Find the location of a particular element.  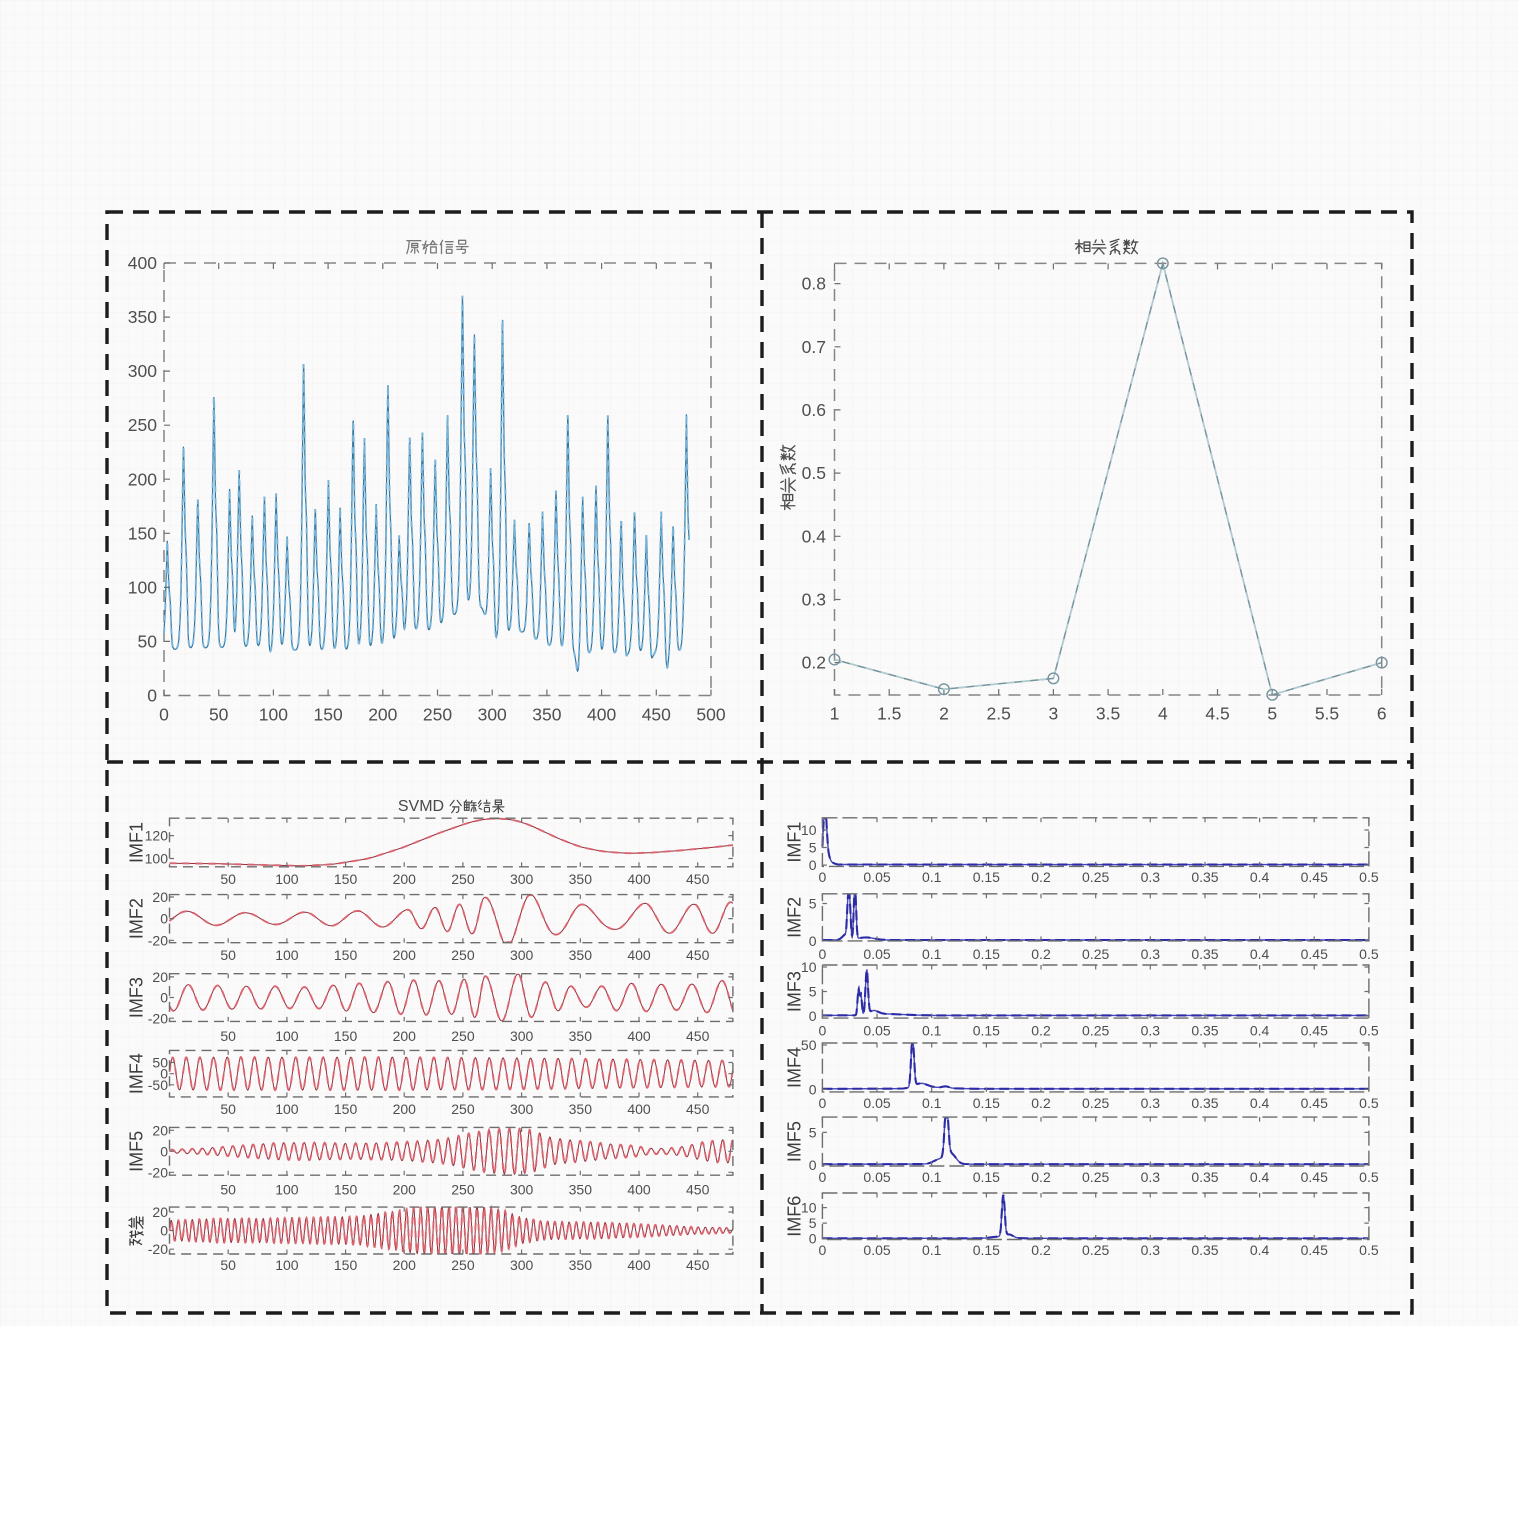

svg-text: 4 is located at coordinates (1163, 714).